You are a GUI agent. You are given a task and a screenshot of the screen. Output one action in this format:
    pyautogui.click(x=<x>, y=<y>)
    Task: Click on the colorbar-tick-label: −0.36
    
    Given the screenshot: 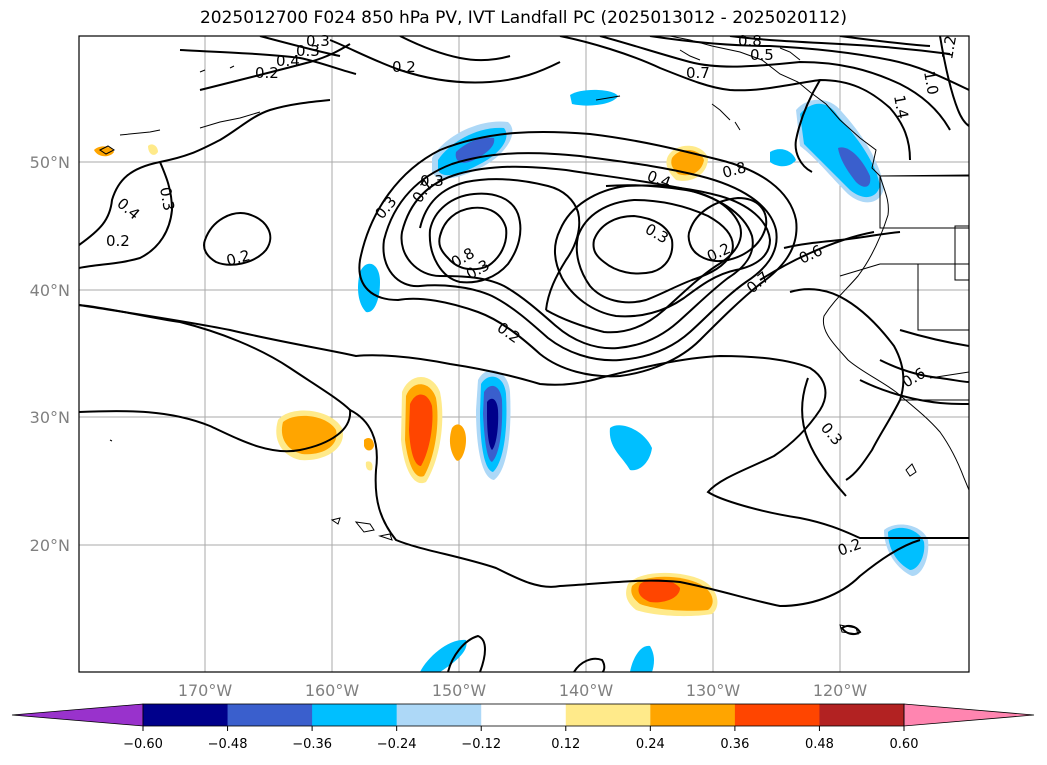 What is the action you would take?
    pyautogui.click(x=312, y=744)
    